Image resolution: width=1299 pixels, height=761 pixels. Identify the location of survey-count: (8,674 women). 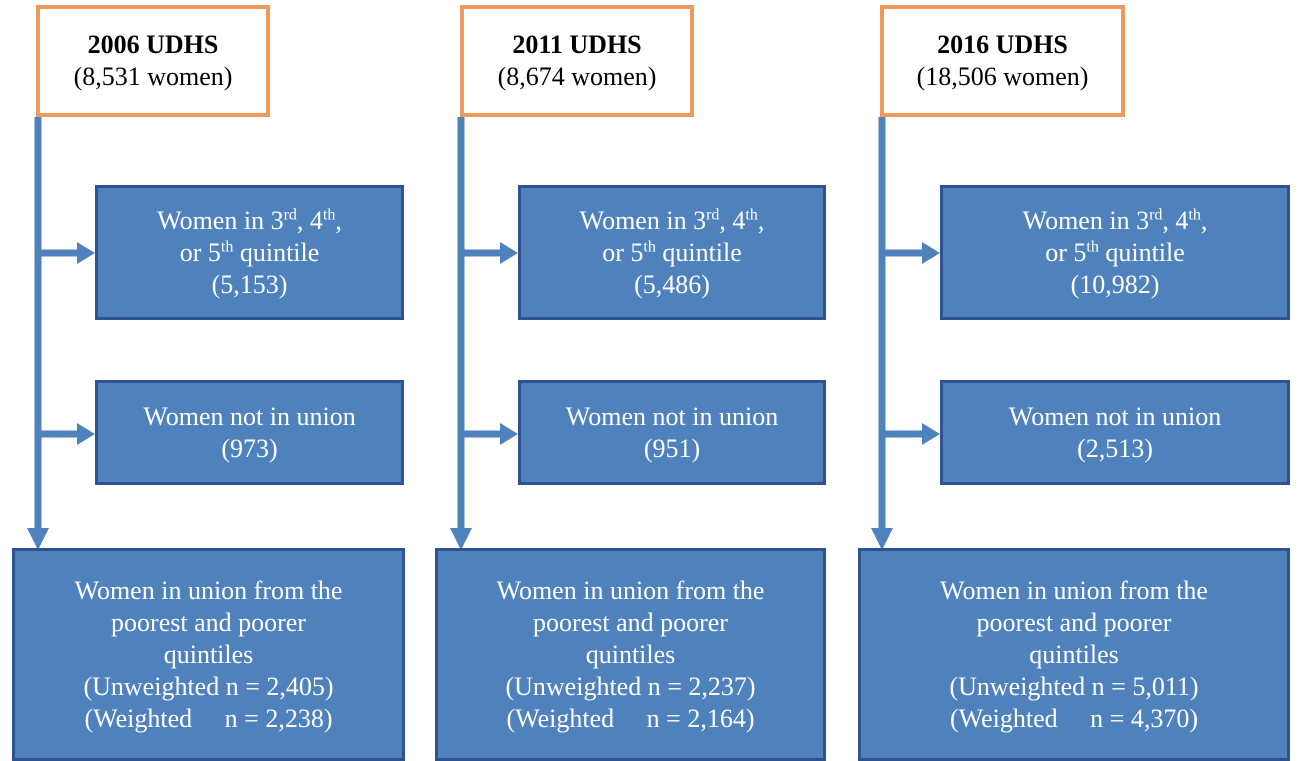
(577, 76).